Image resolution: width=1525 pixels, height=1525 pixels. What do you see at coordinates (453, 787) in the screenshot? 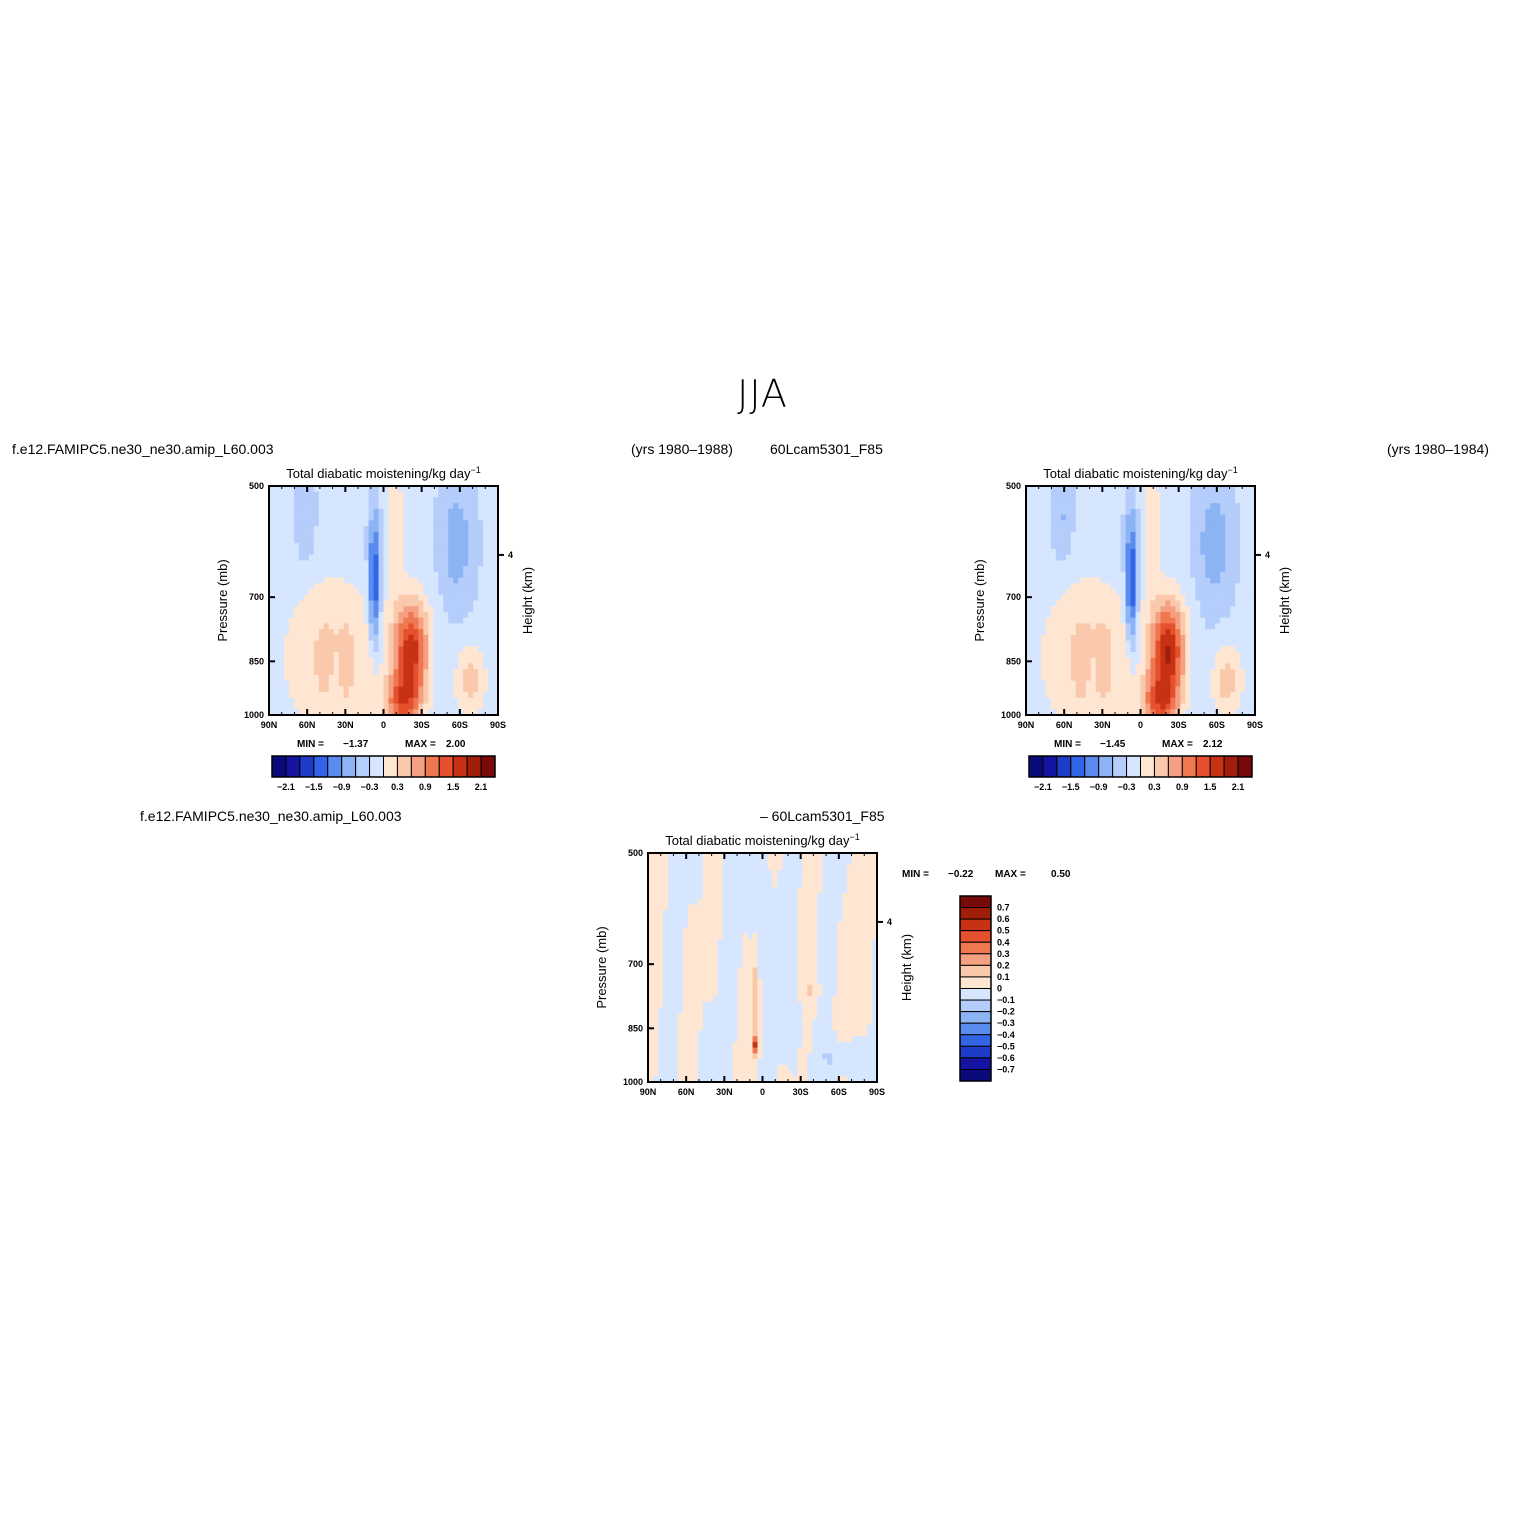
I see `colorbar-label: 1.5` at bounding box center [453, 787].